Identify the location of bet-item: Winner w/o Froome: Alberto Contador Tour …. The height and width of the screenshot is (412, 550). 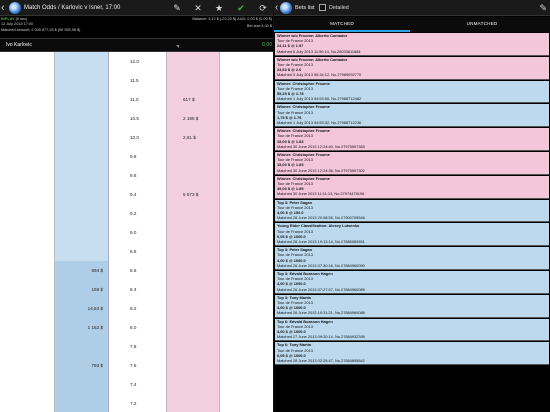
(412, 44).